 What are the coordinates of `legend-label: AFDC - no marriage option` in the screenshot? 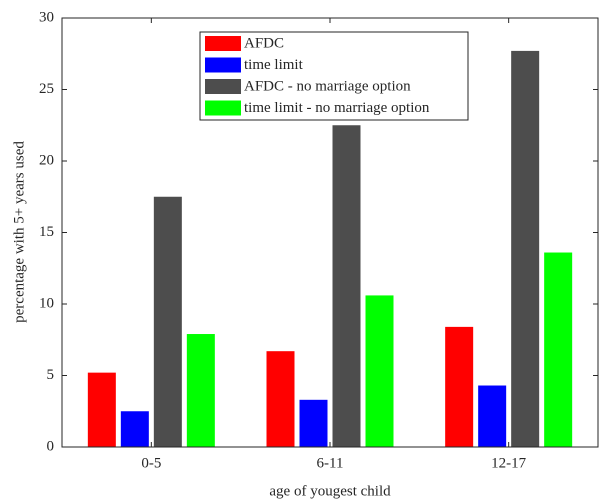 It's located at (327, 86).